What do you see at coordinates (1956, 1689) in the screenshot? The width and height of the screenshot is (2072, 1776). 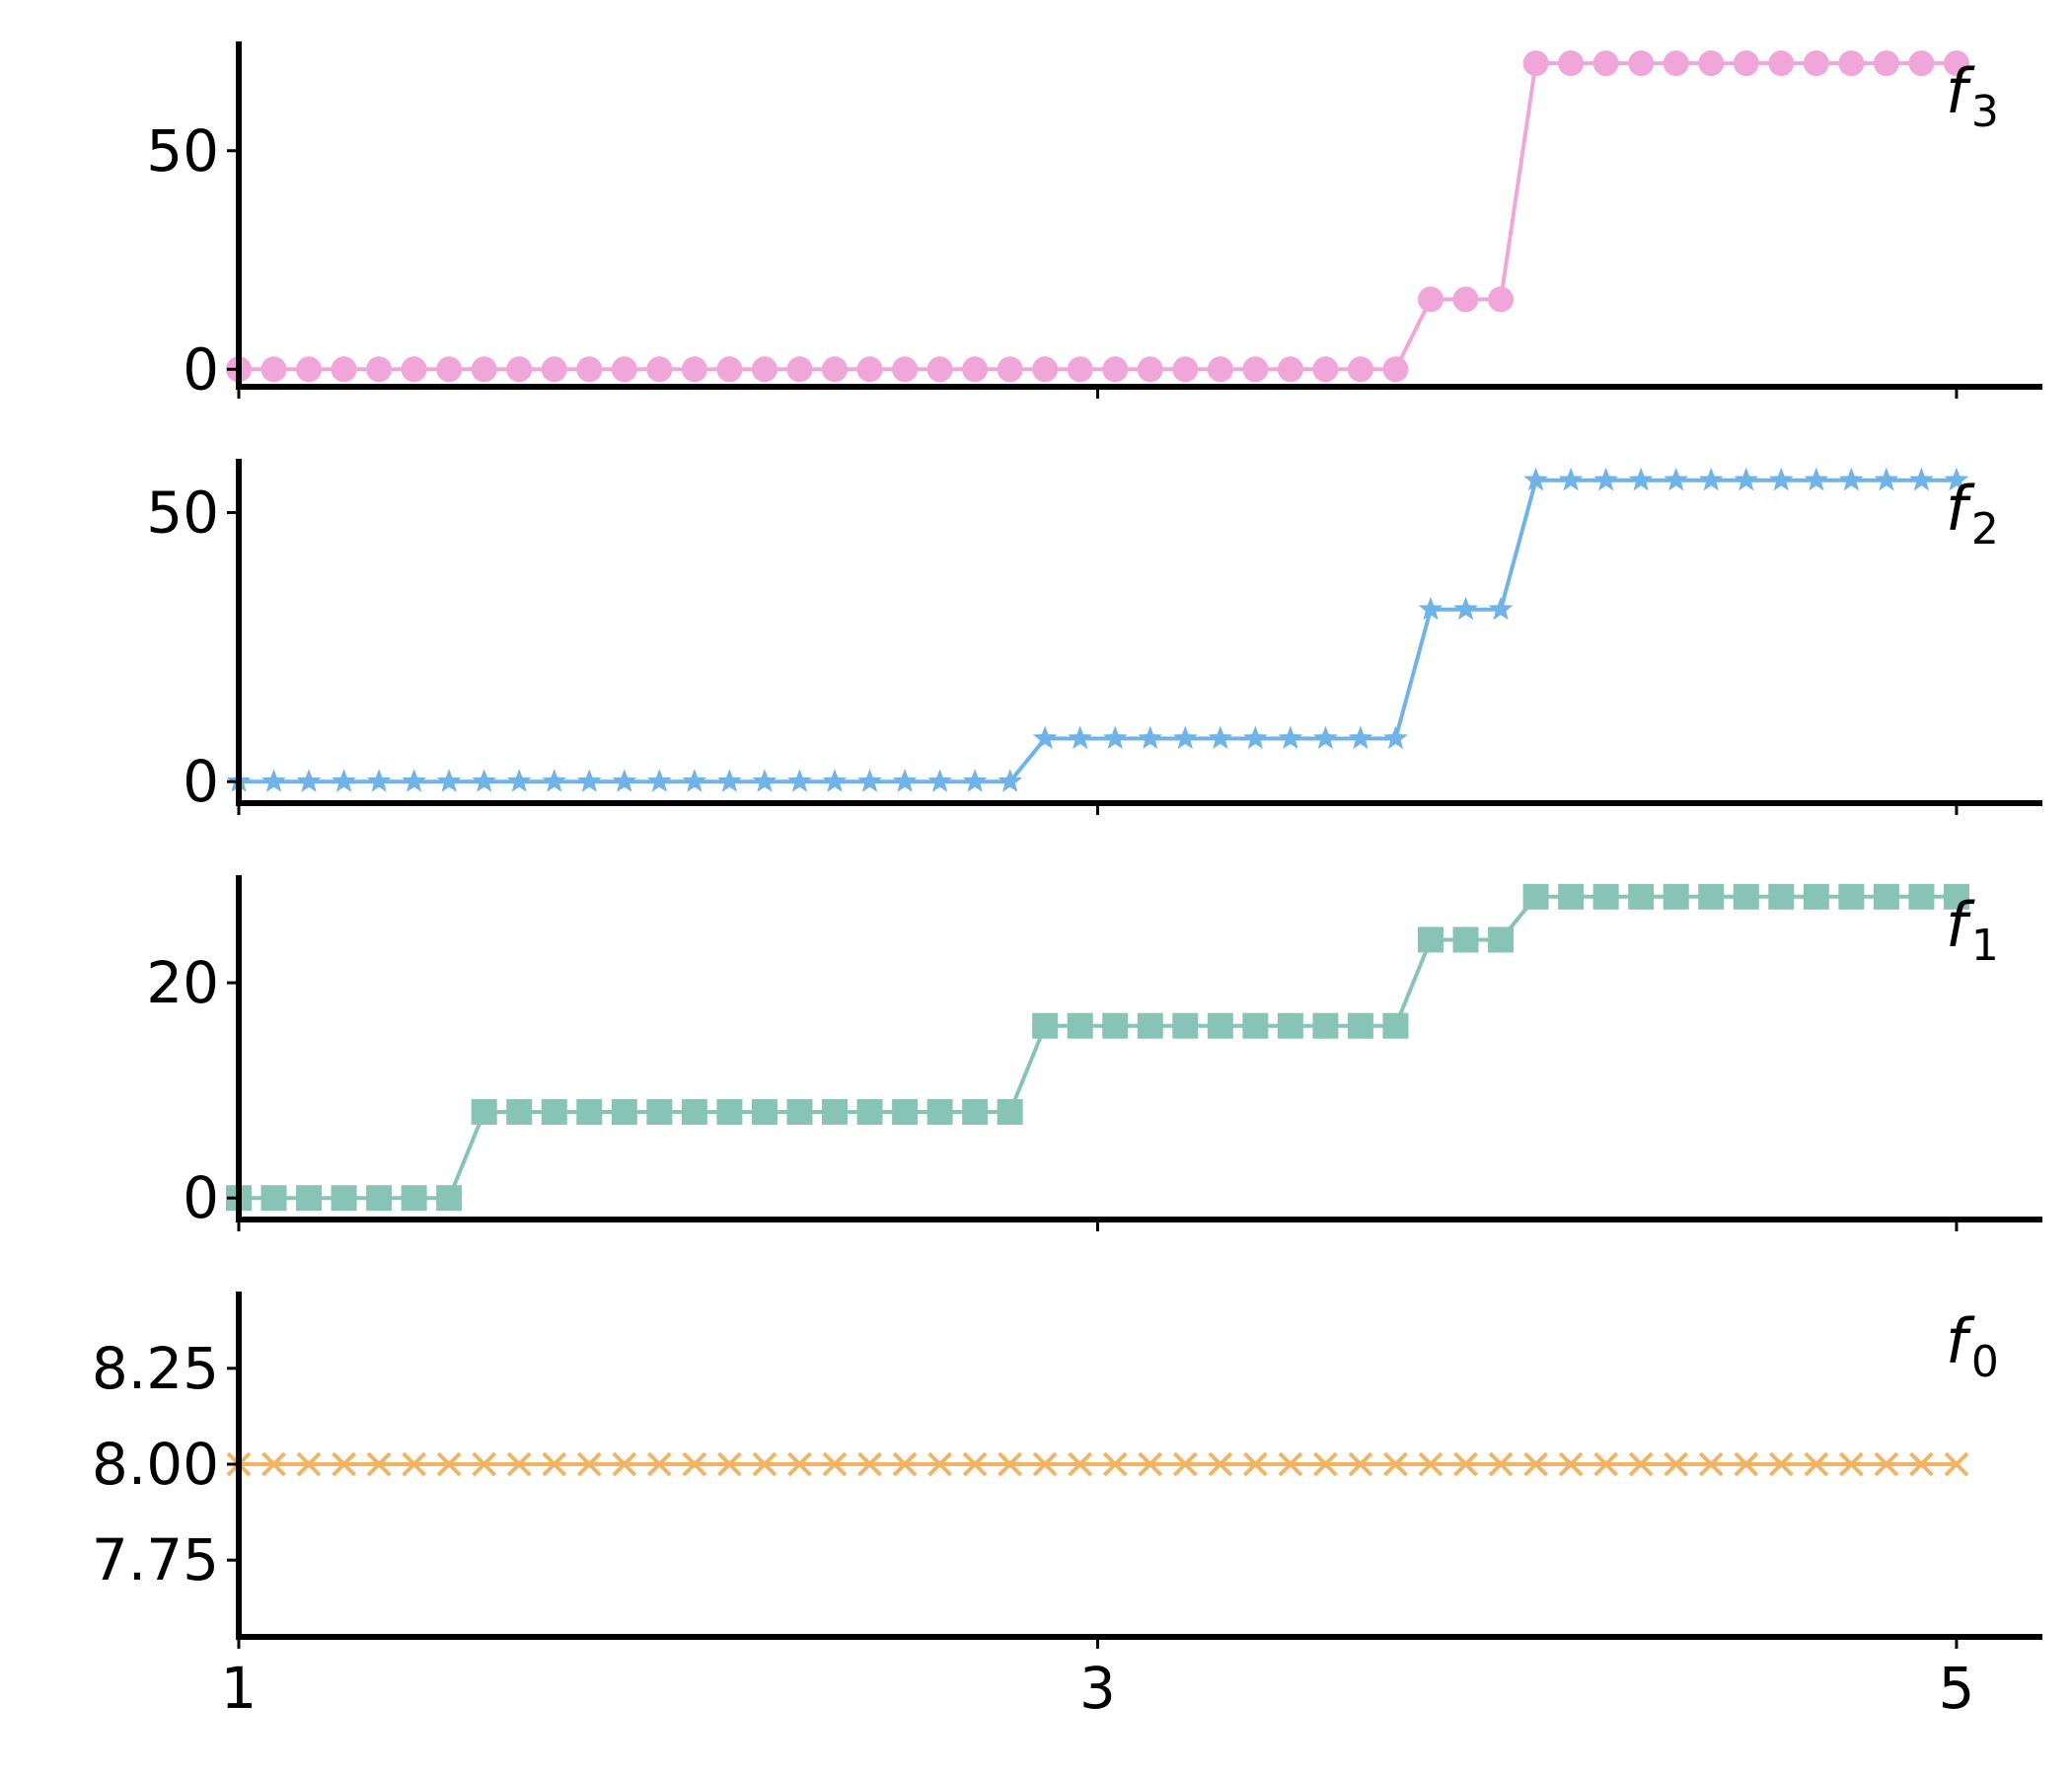 I see `x-tick-label-f0: 5` at bounding box center [1956, 1689].